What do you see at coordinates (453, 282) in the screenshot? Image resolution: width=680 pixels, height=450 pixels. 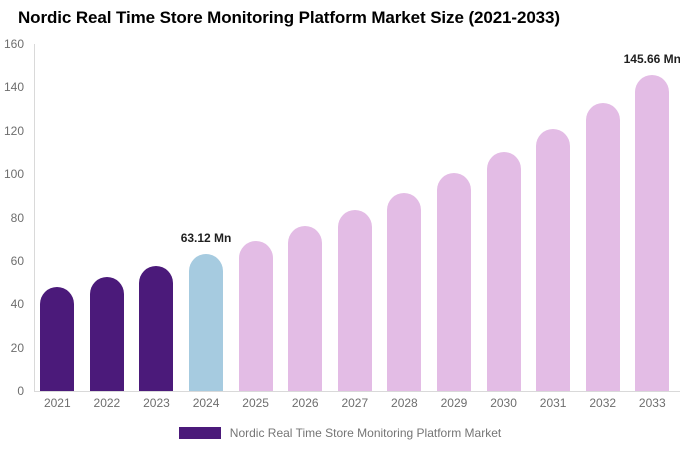 I see `bar-2029` at bounding box center [453, 282].